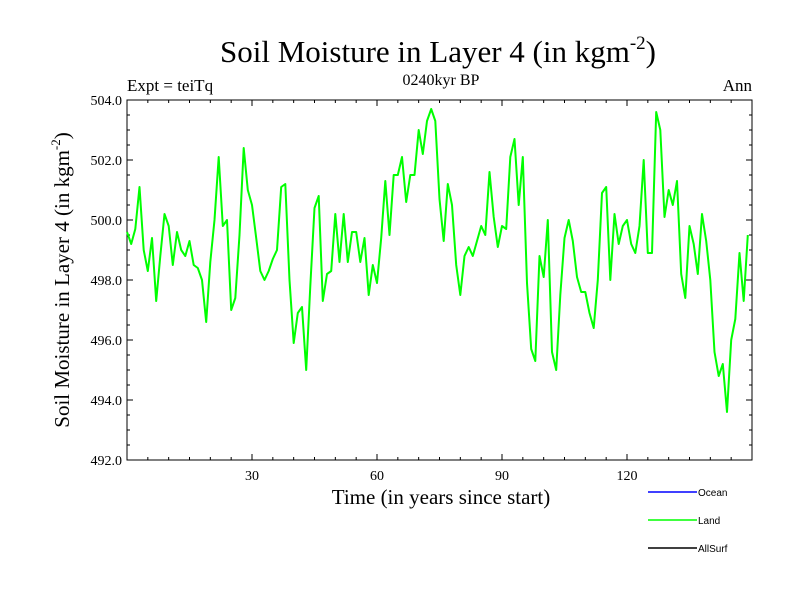  Describe the element at coordinates (425, 51) in the screenshot. I see `chart-title-main: Soil Moisture in Layer 4 (in kgm` at that location.